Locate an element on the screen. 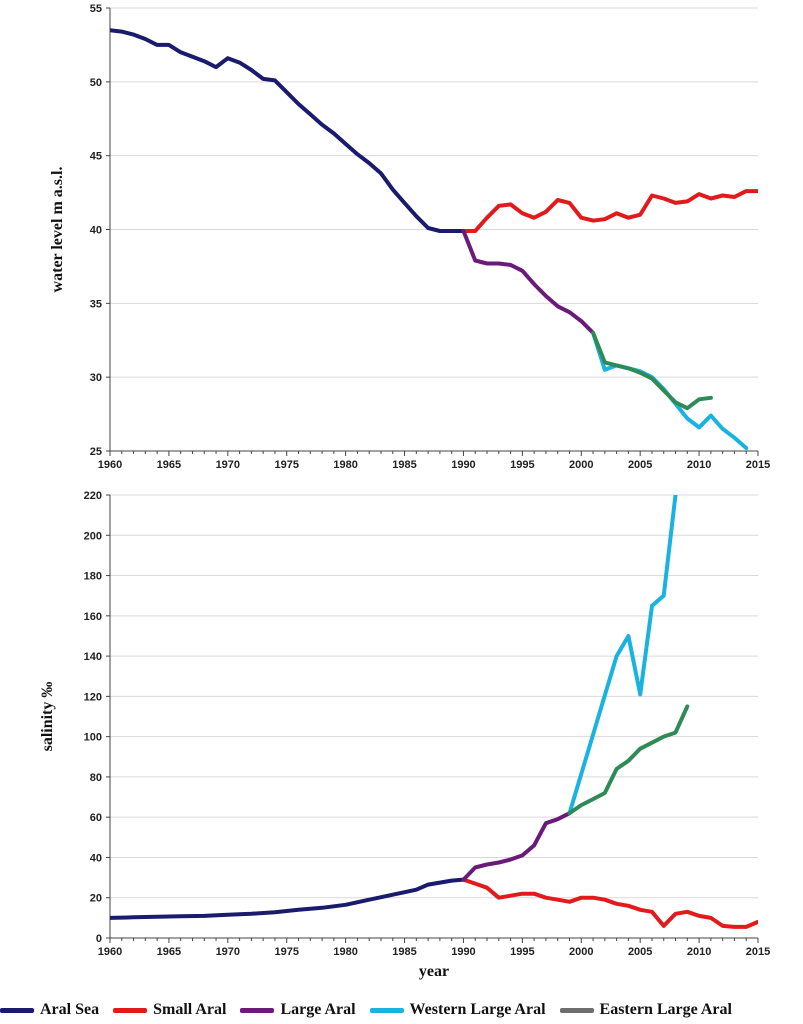 This screenshot has width=803, height=1024. legend-label: Large Aral is located at coordinates (318, 1009).